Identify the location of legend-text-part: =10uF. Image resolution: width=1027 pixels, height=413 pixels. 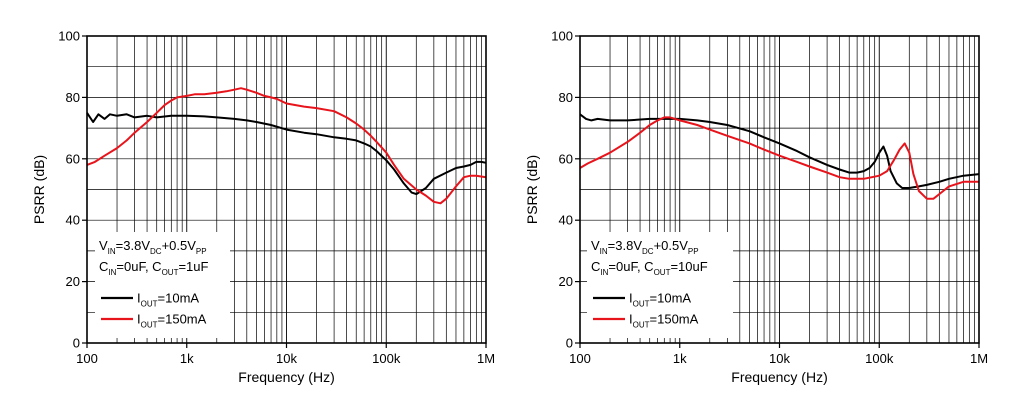
(688, 266).